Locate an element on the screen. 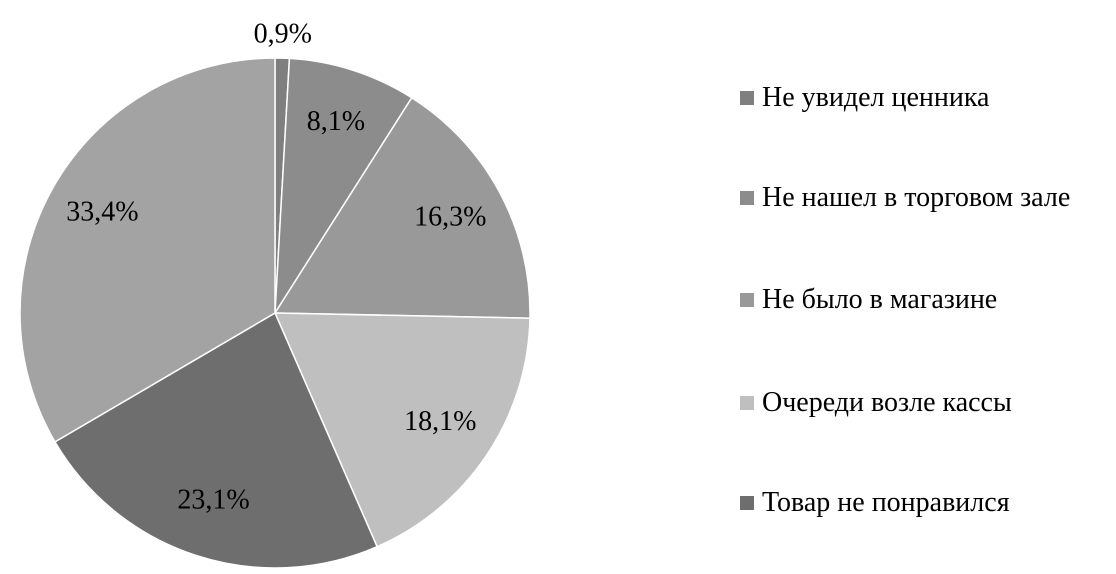 The height and width of the screenshot is (574, 1116). legend-item: Не увидел ценника is located at coordinates (925, 98).